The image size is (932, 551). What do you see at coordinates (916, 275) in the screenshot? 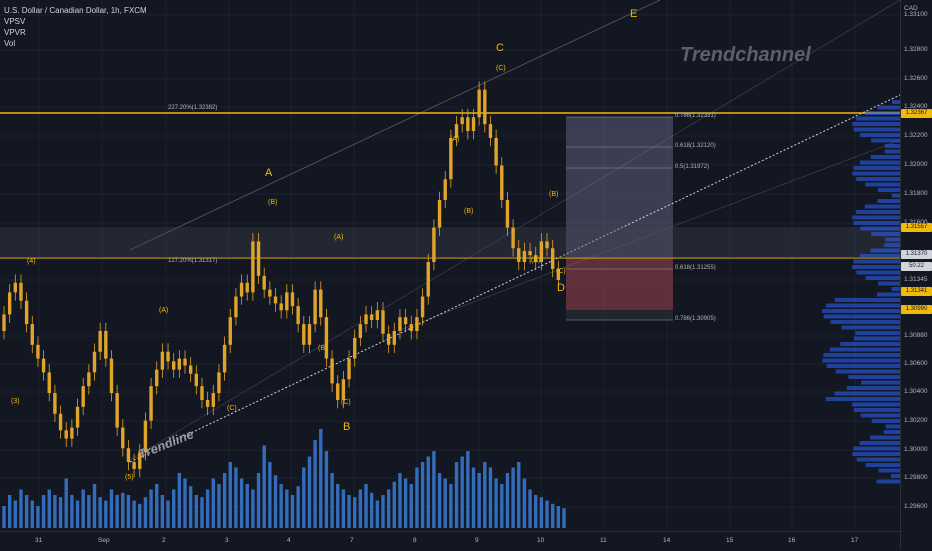
I see `price-axis` at bounding box center [916, 275].